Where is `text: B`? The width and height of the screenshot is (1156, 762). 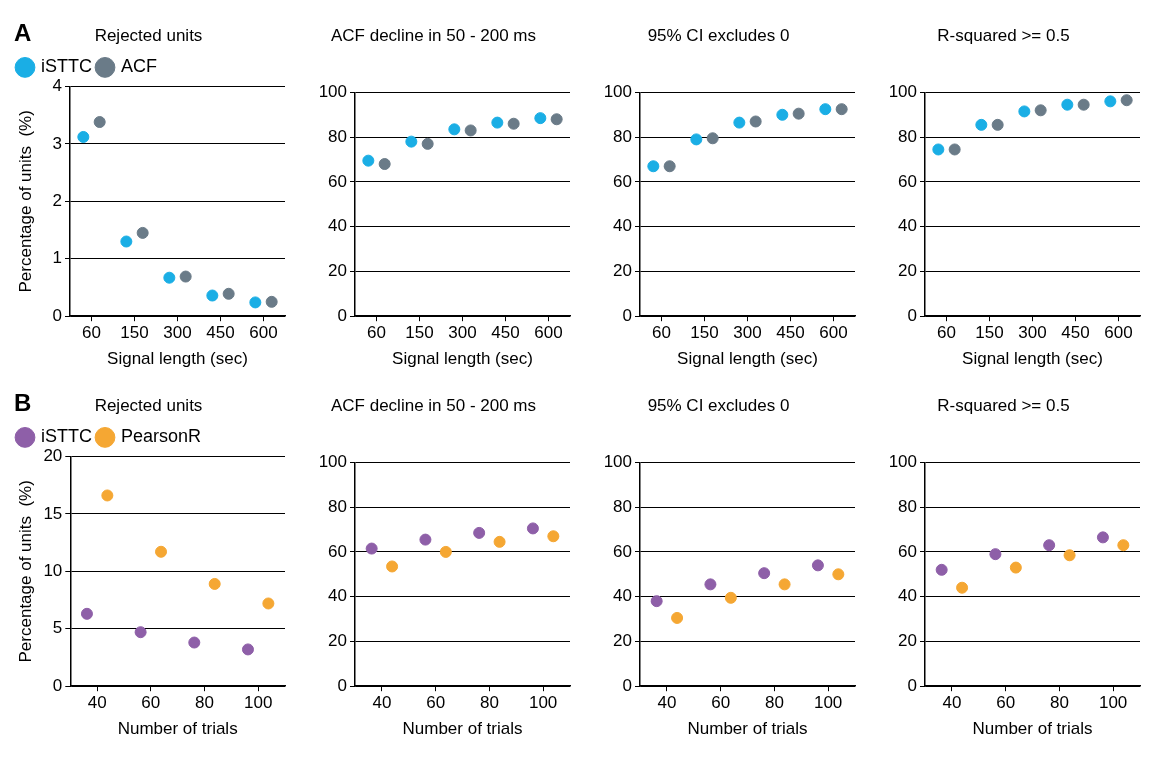 text: B is located at coordinates (23, 402).